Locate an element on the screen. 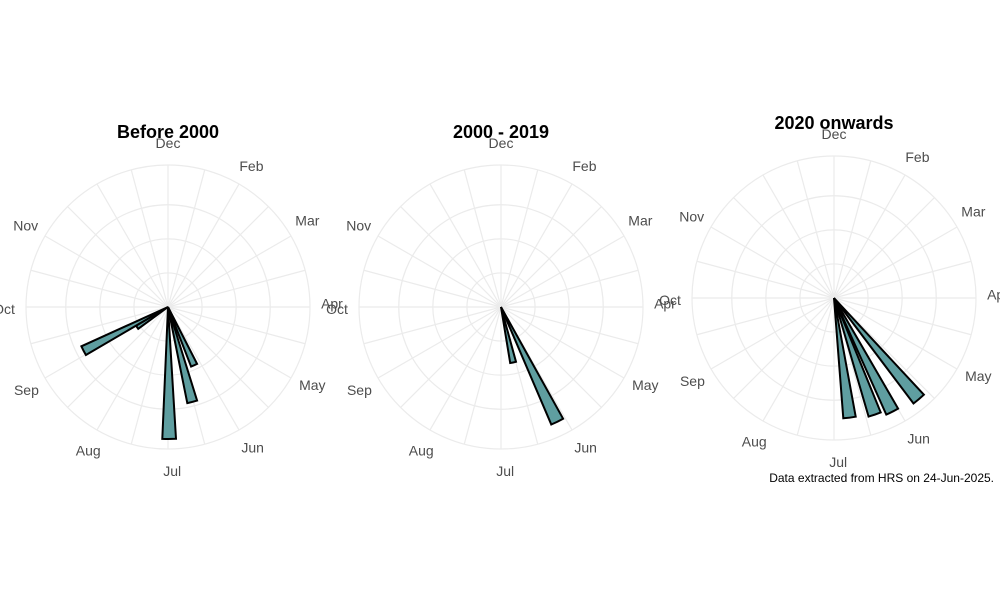 This screenshot has height=600, width=1000. caption: Data extracted from HRS on 24-Jun-2025. is located at coordinates (881, 478).